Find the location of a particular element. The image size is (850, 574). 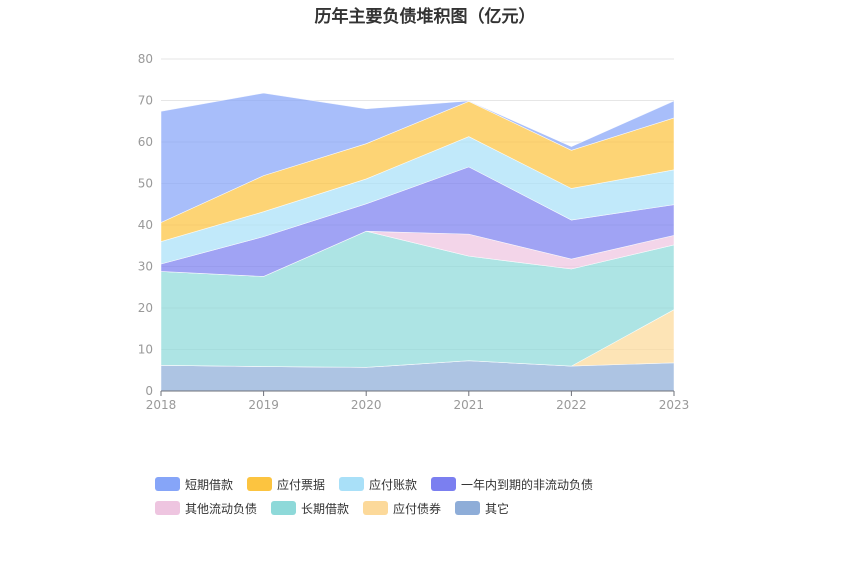

legend-item: 一年内到期的非流动负债 is located at coordinates (512, 484).